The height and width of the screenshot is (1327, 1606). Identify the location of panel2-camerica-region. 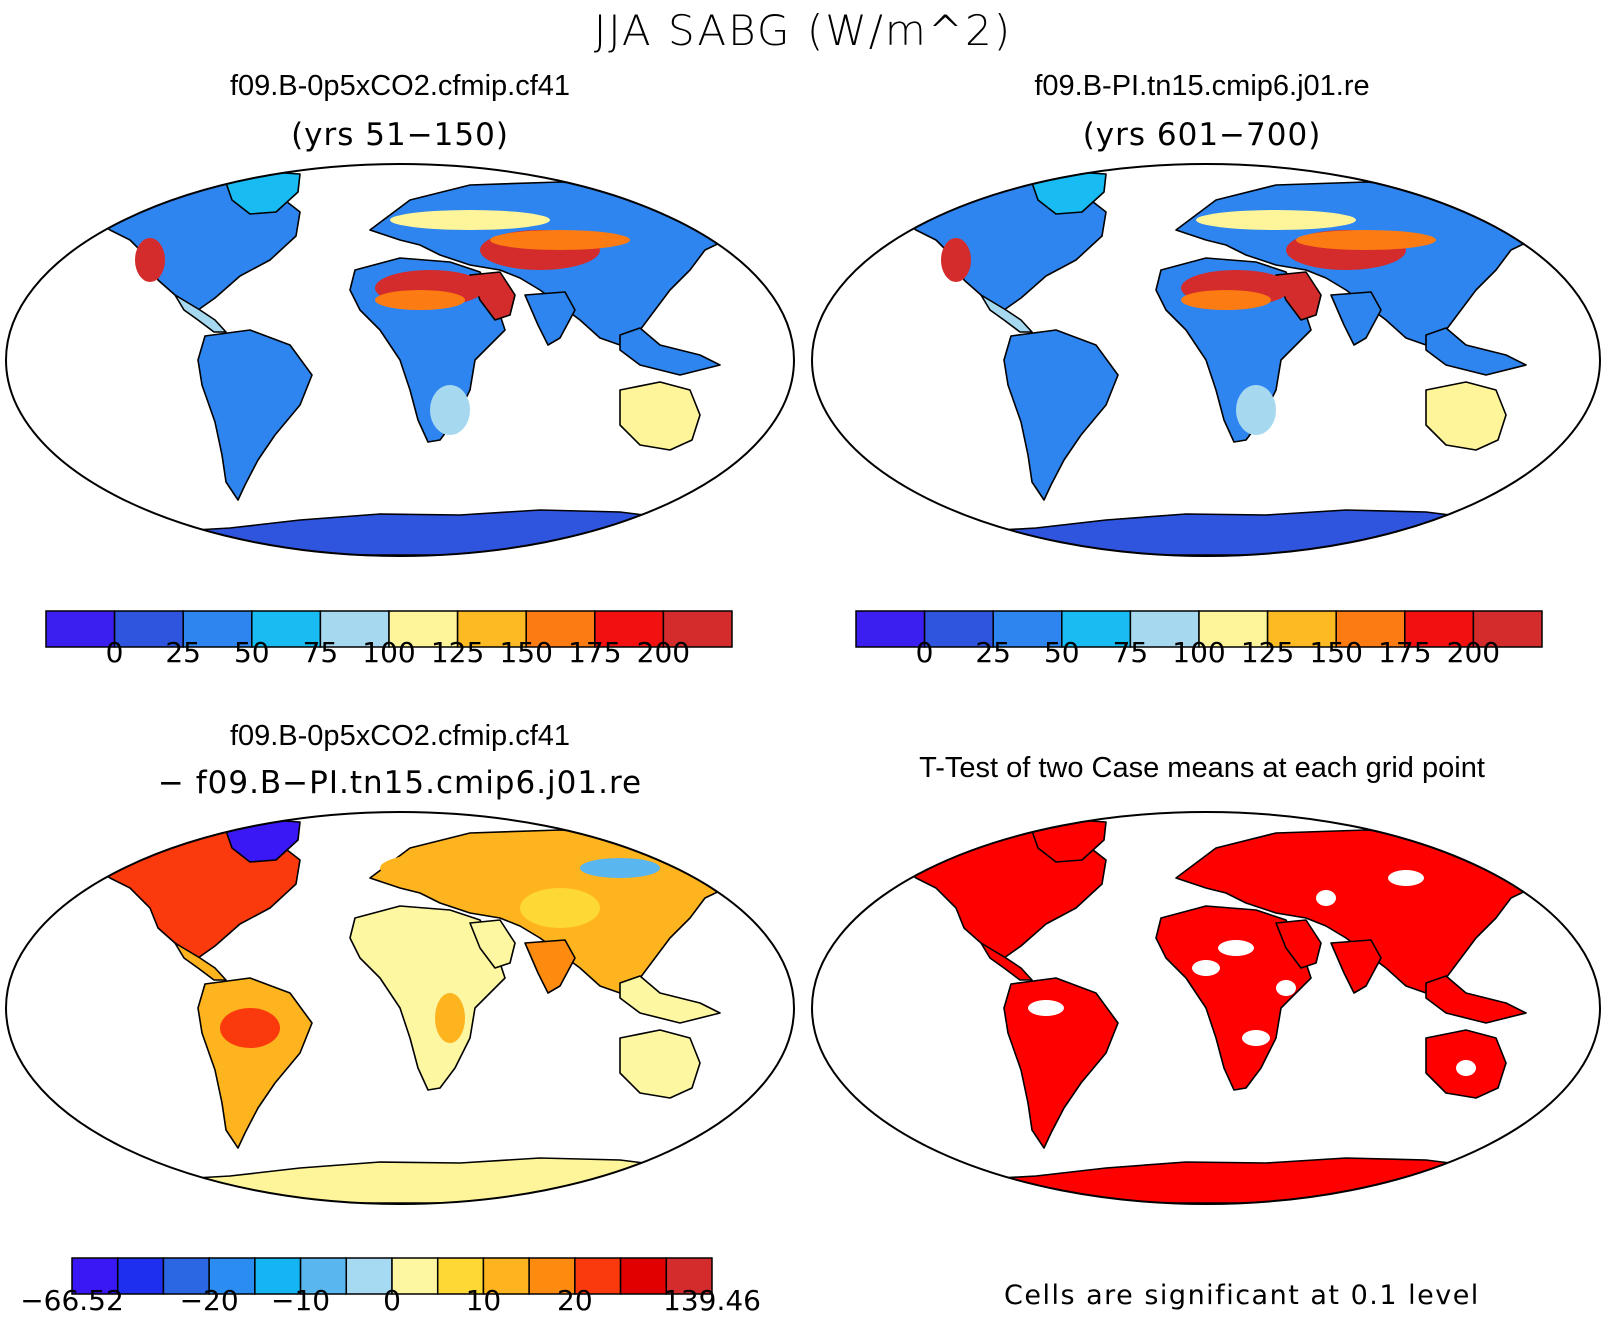
(1006, 313).